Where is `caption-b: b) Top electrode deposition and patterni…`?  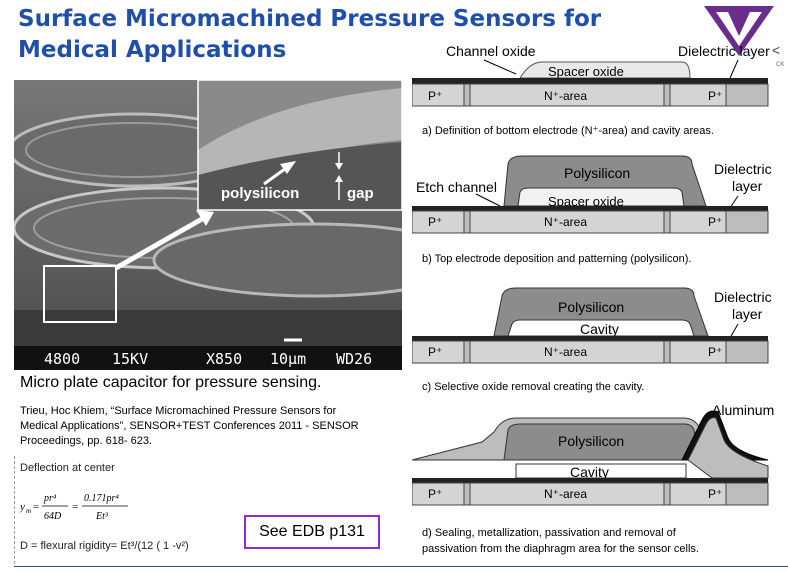
caption-b: b) Top electrode deposition and patterni… is located at coordinates (556, 259).